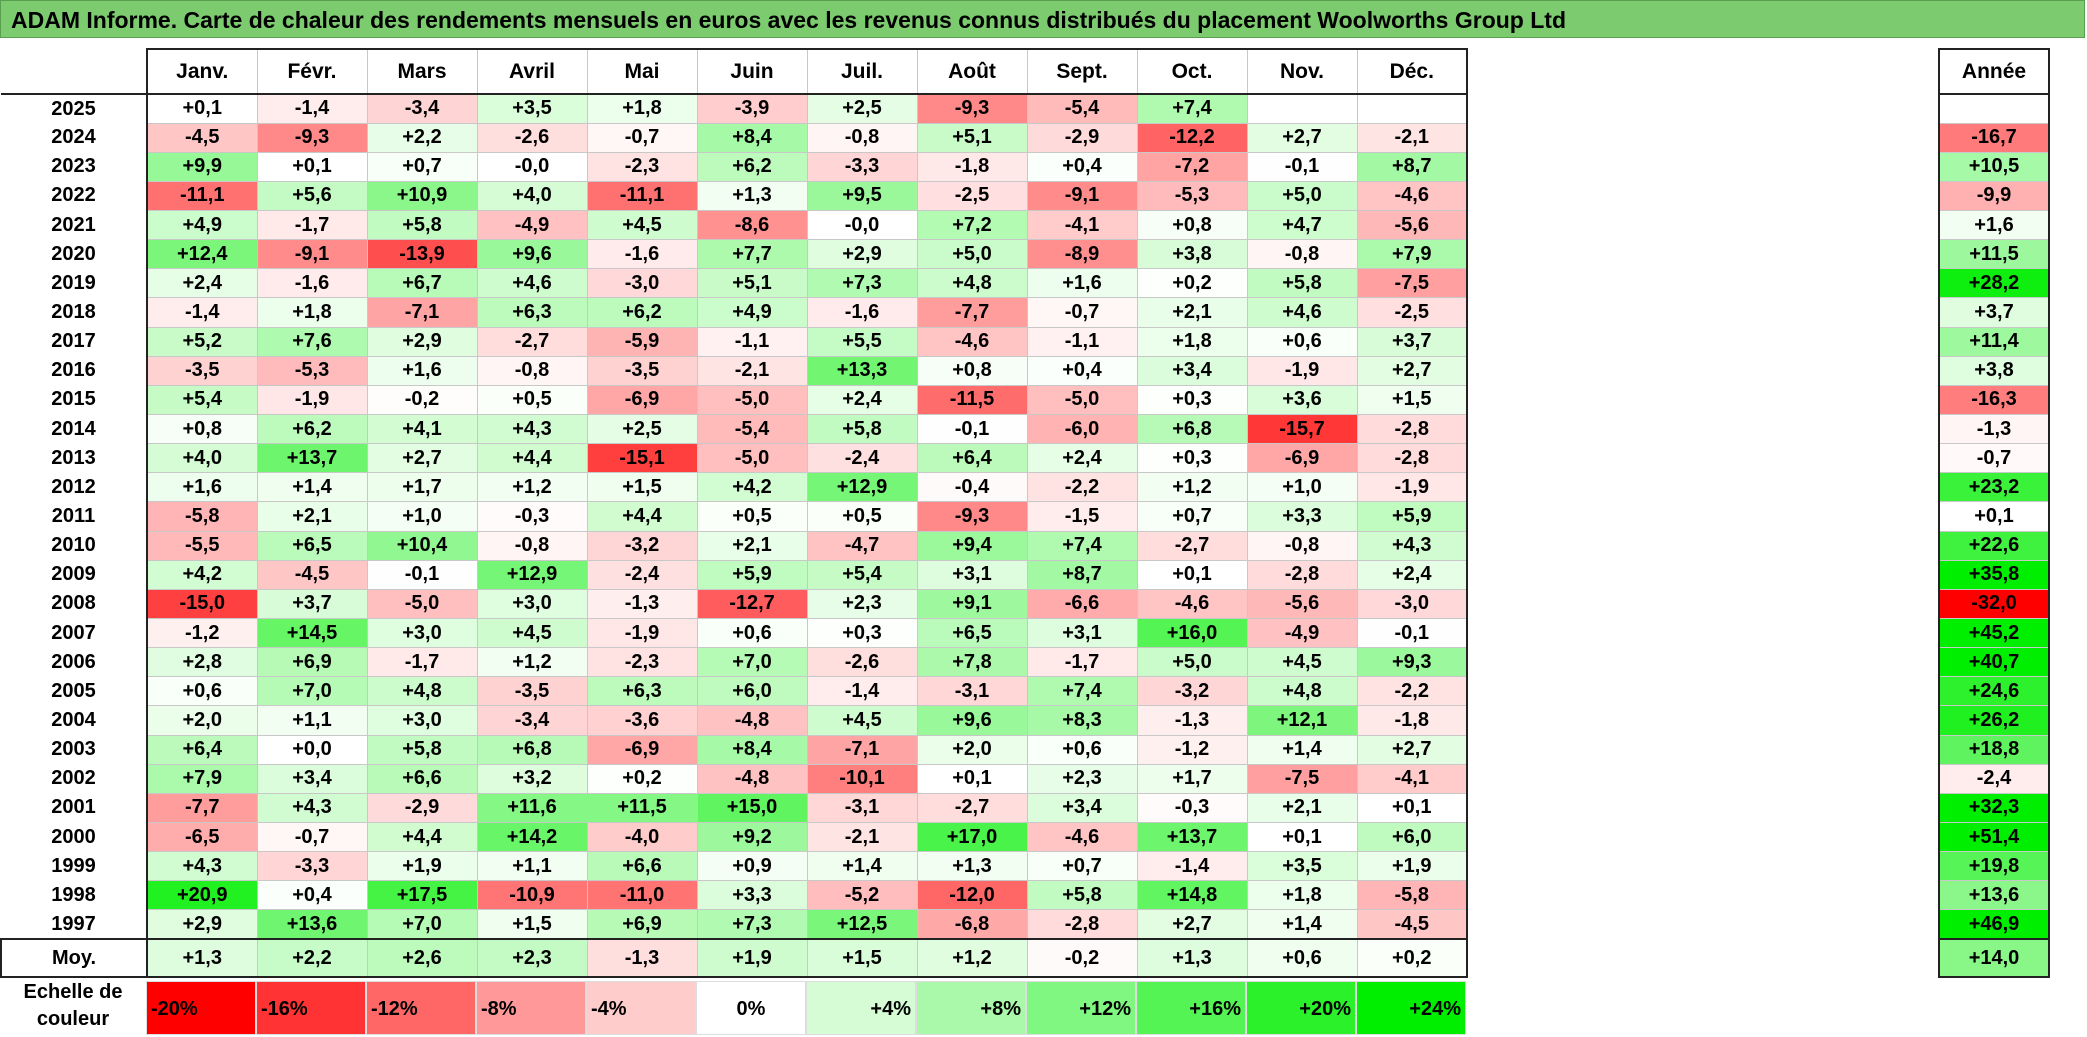 This screenshot has width=2087, height=1037. Describe the element at coordinates (862, 633) in the screenshot. I see `heatmap-cell: +0,3` at that location.